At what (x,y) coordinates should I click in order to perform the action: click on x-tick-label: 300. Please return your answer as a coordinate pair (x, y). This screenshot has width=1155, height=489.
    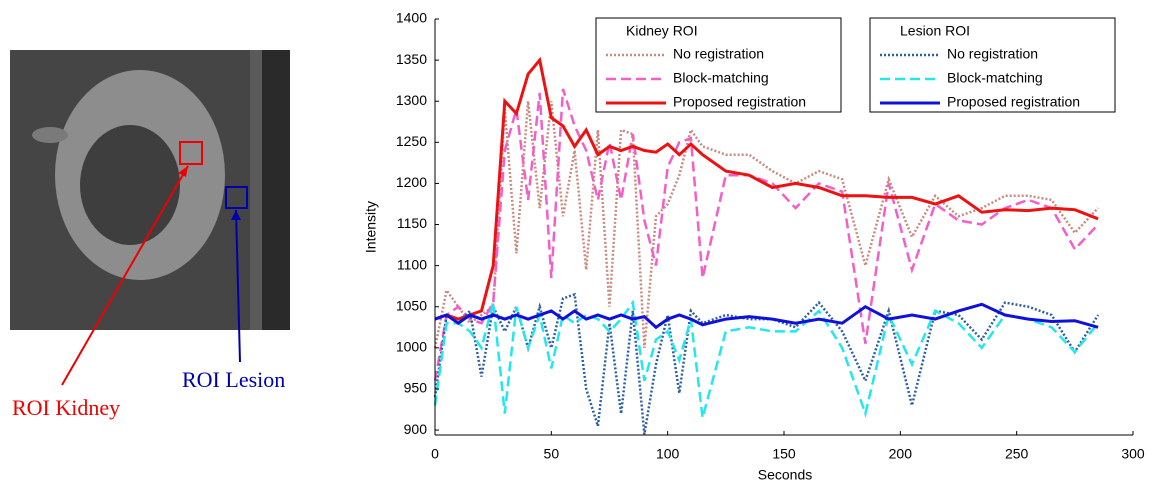
    Looking at the image, I should click on (1133, 454).